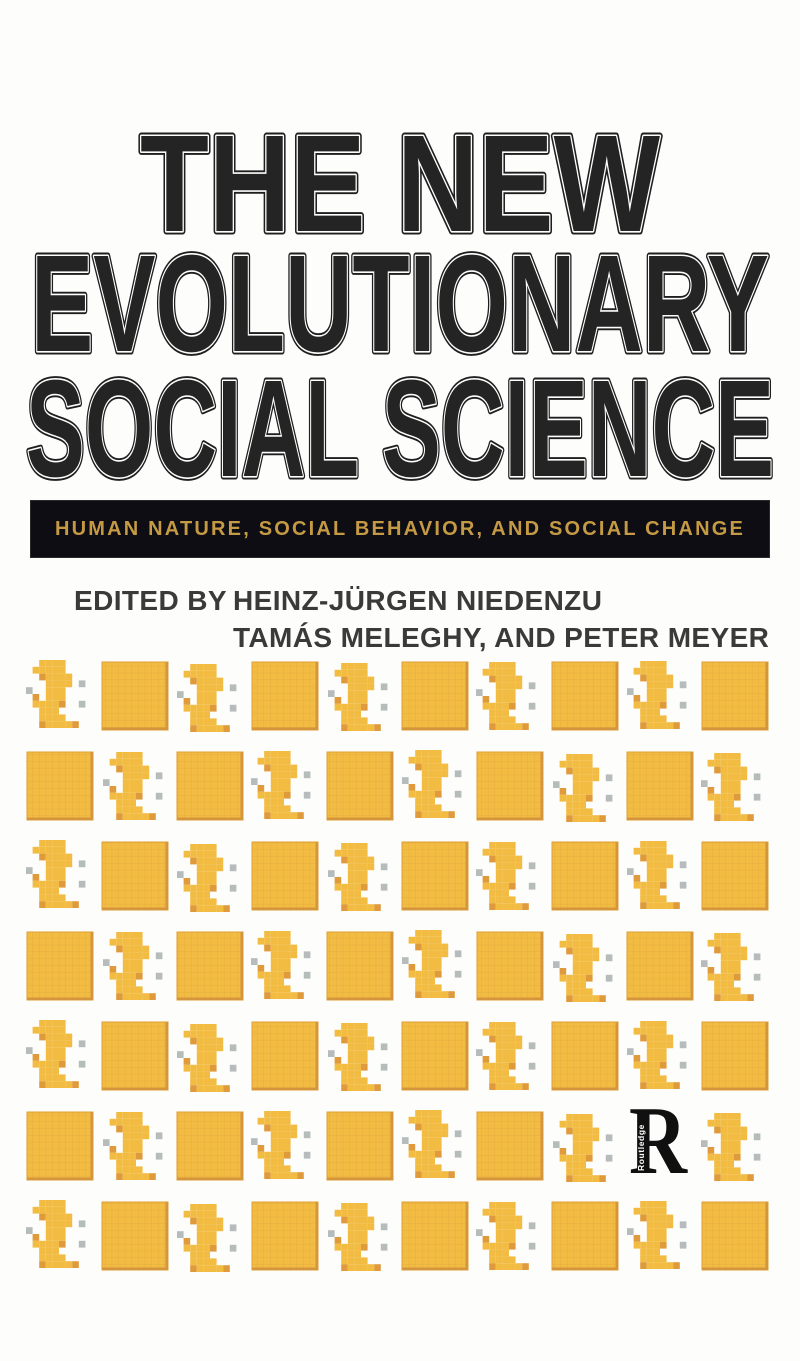 The height and width of the screenshot is (1361, 800). I want to click on title-line3-outline: SOCIAL SCIENCE, so click(400, 429).